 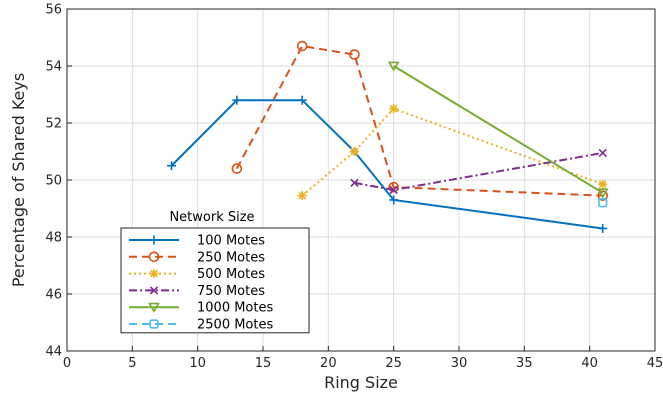 What do you see at coordinates (655, 363) in the screenshot?
I see `x-tick-label: 45` at bounding box center [655, 363].